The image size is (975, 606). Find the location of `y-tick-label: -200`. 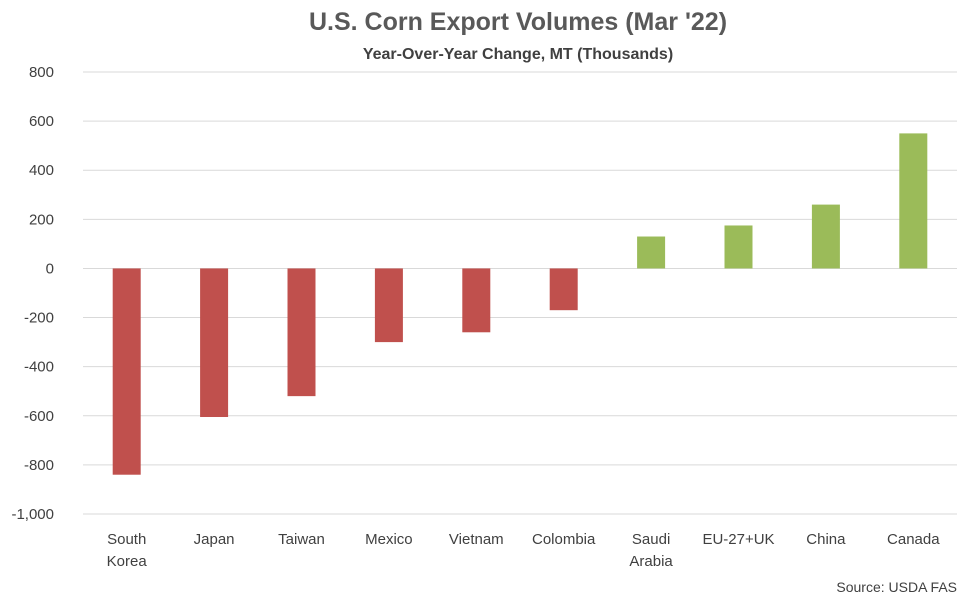

y-tick-label: -200 is located at coordinates (39, 318).